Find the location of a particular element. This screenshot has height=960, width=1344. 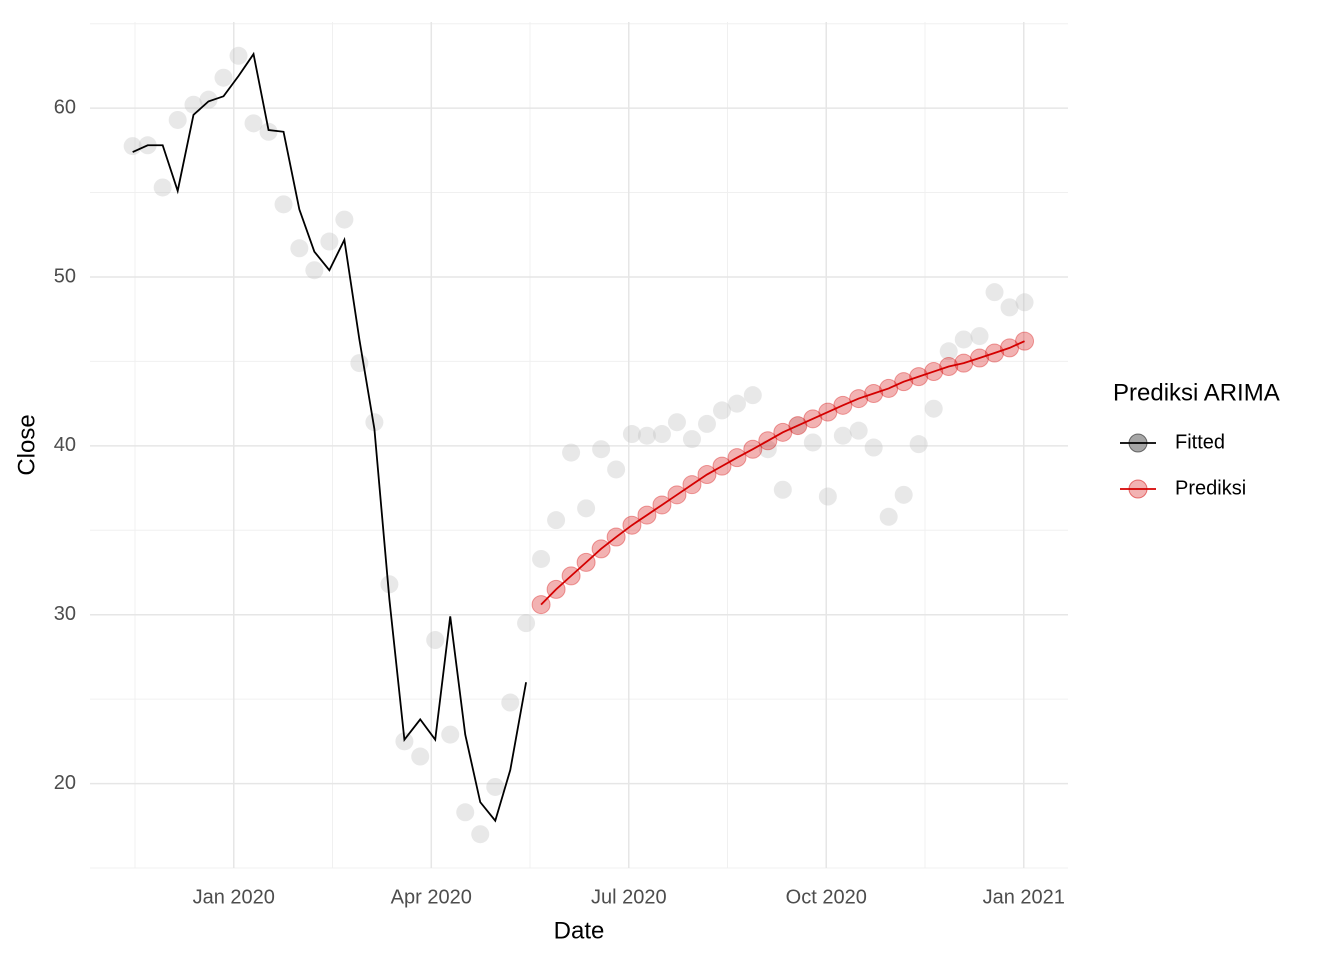

y-tick-label: 40 is located at coordinates (65, 445).